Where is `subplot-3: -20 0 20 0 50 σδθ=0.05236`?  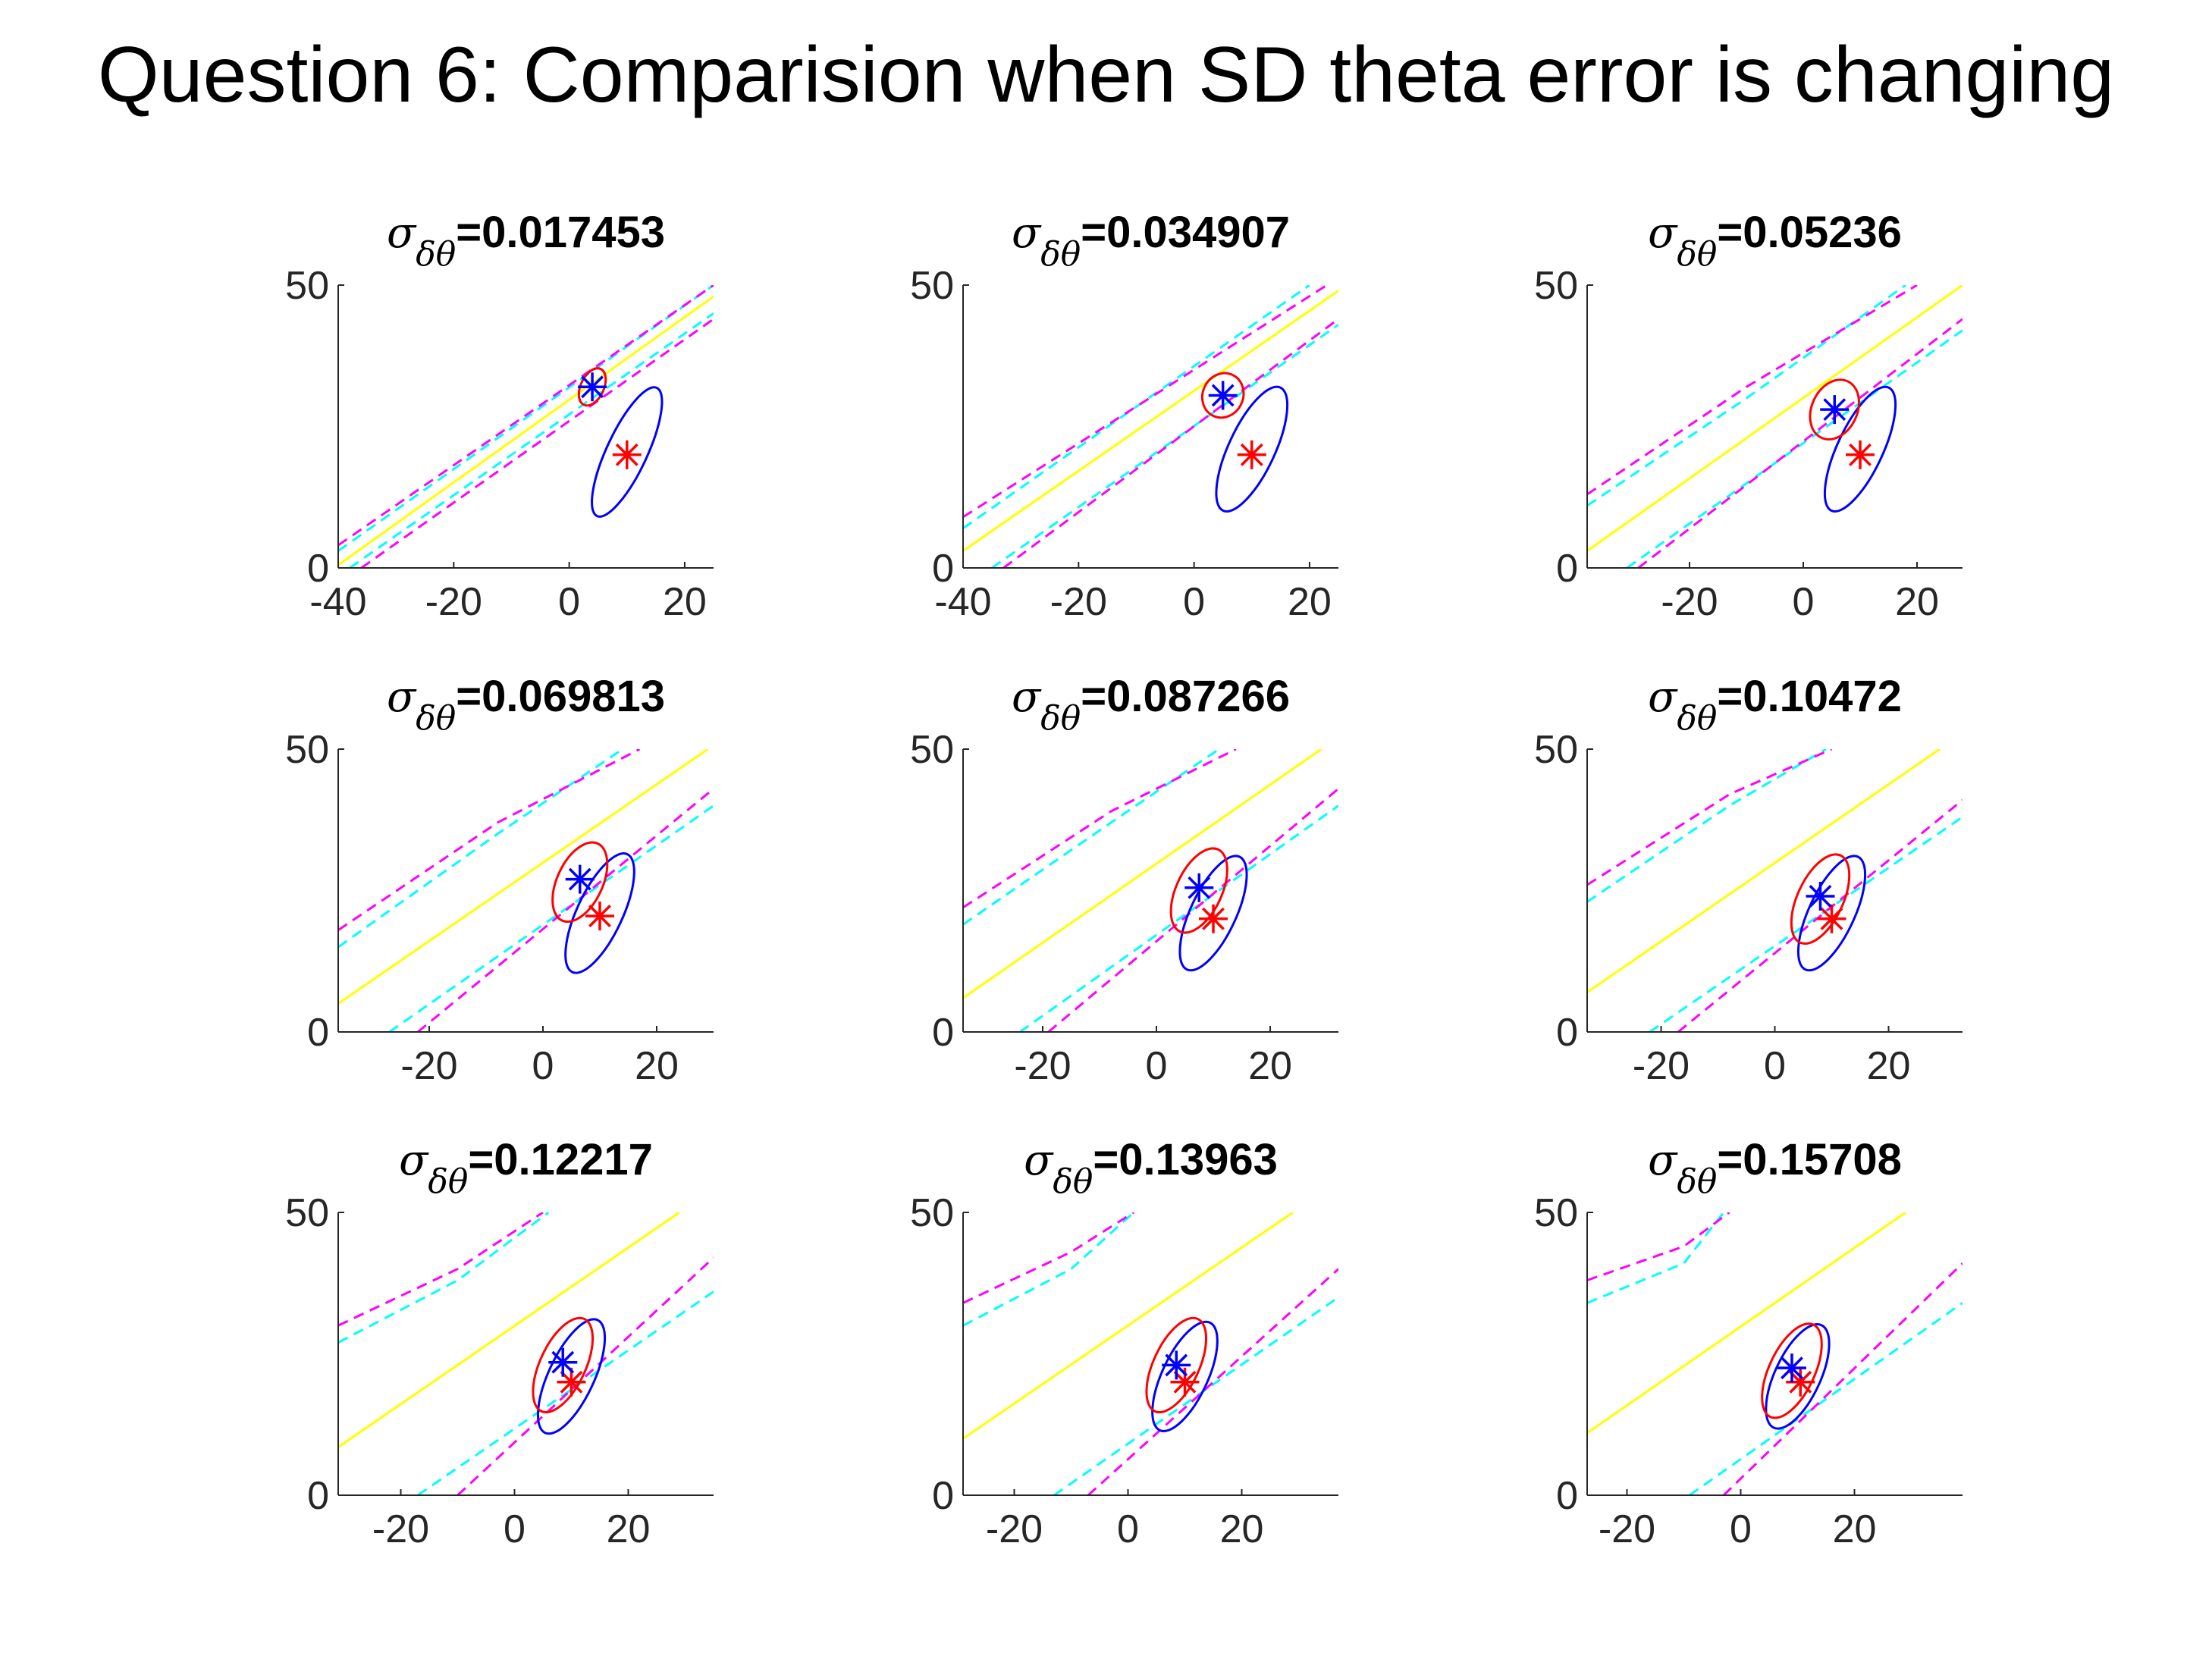
subplot-3: -20 0 20 0 50 σδθ=0.05236 is located at coordinates (1749, 416).